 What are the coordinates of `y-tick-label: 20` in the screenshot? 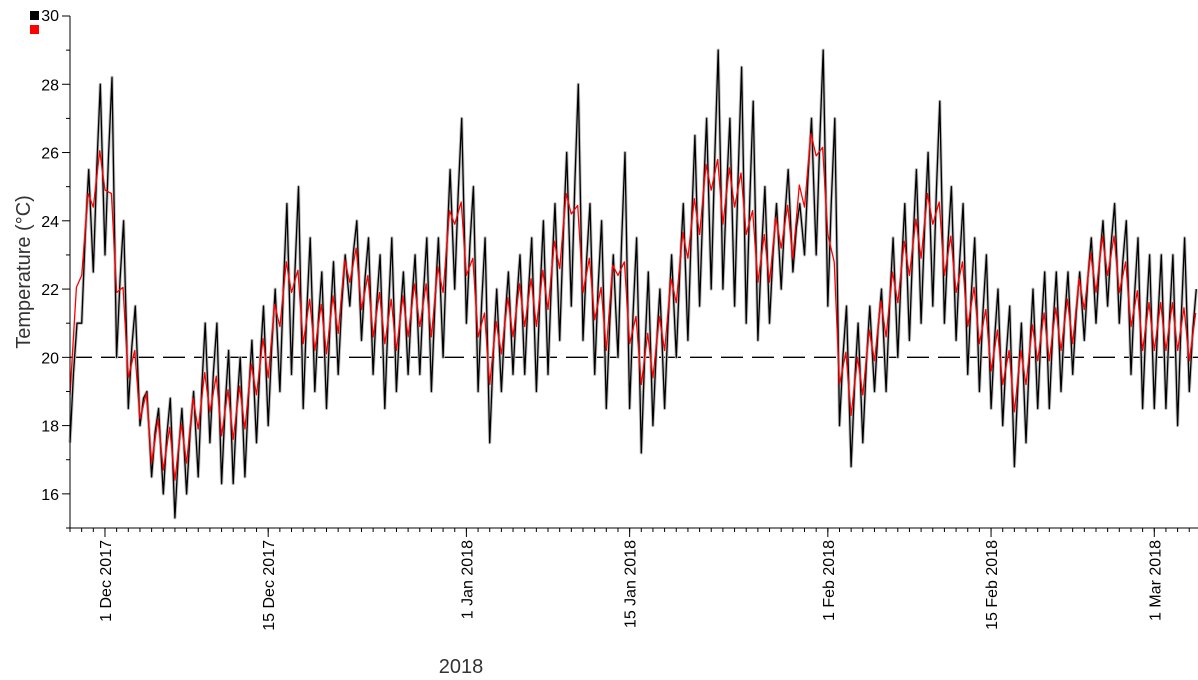 It's located at (50, 358).